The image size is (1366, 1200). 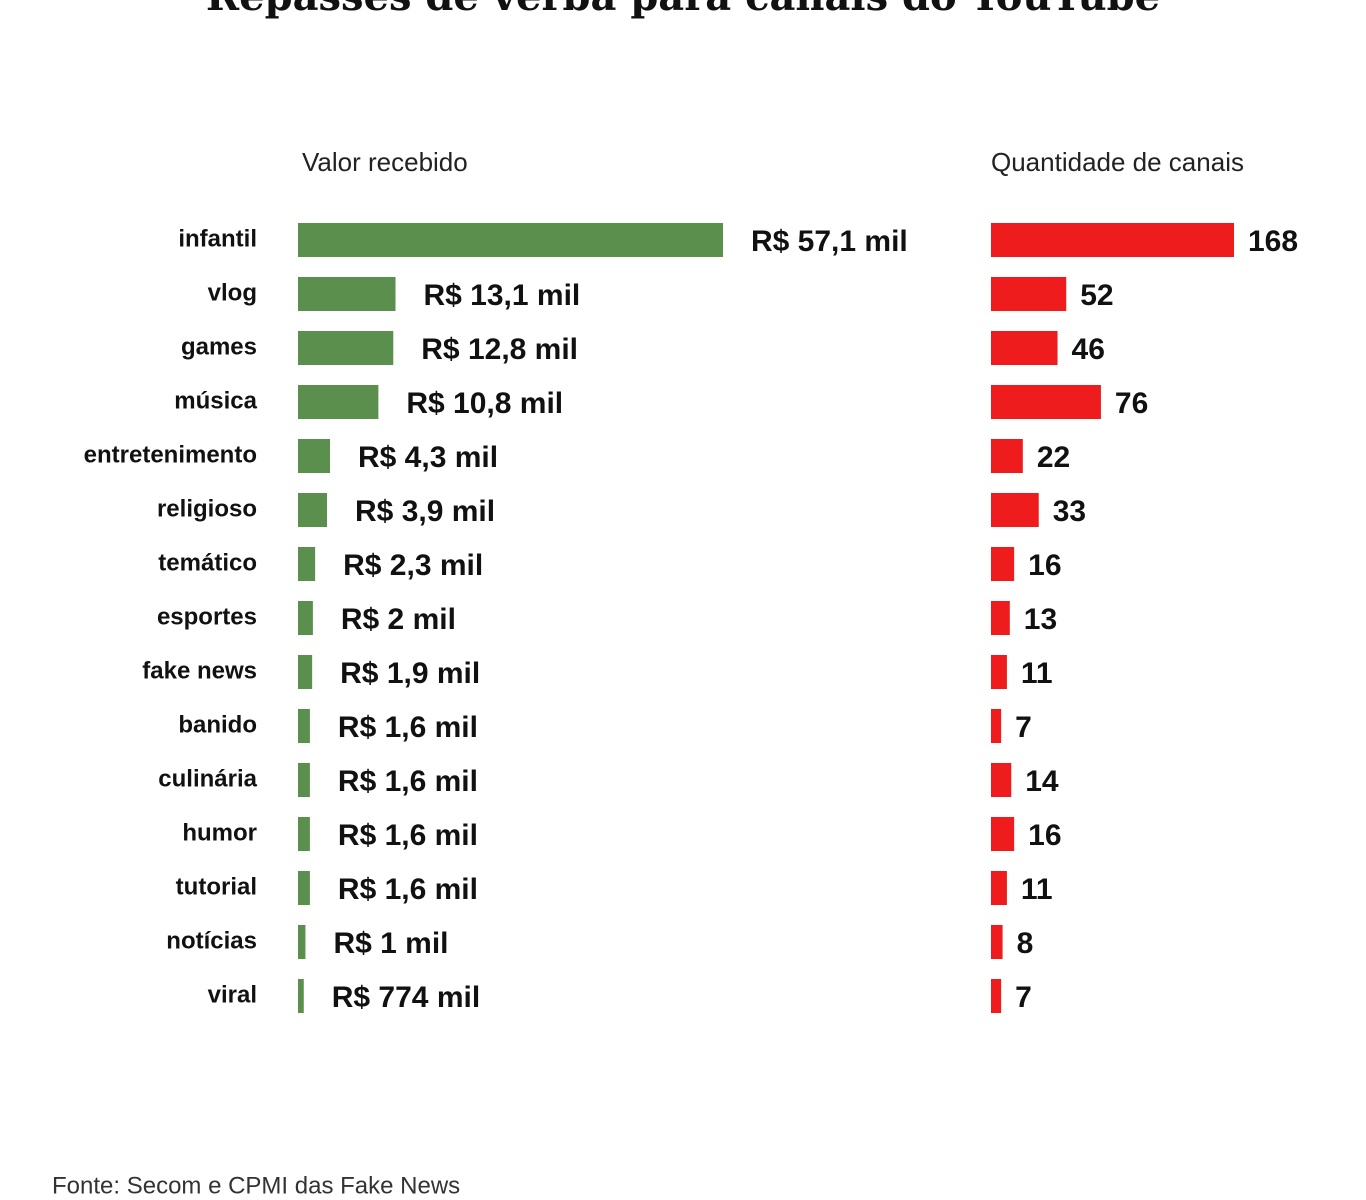 I want to click on value-label: 13, so click(x=1040, y=619).